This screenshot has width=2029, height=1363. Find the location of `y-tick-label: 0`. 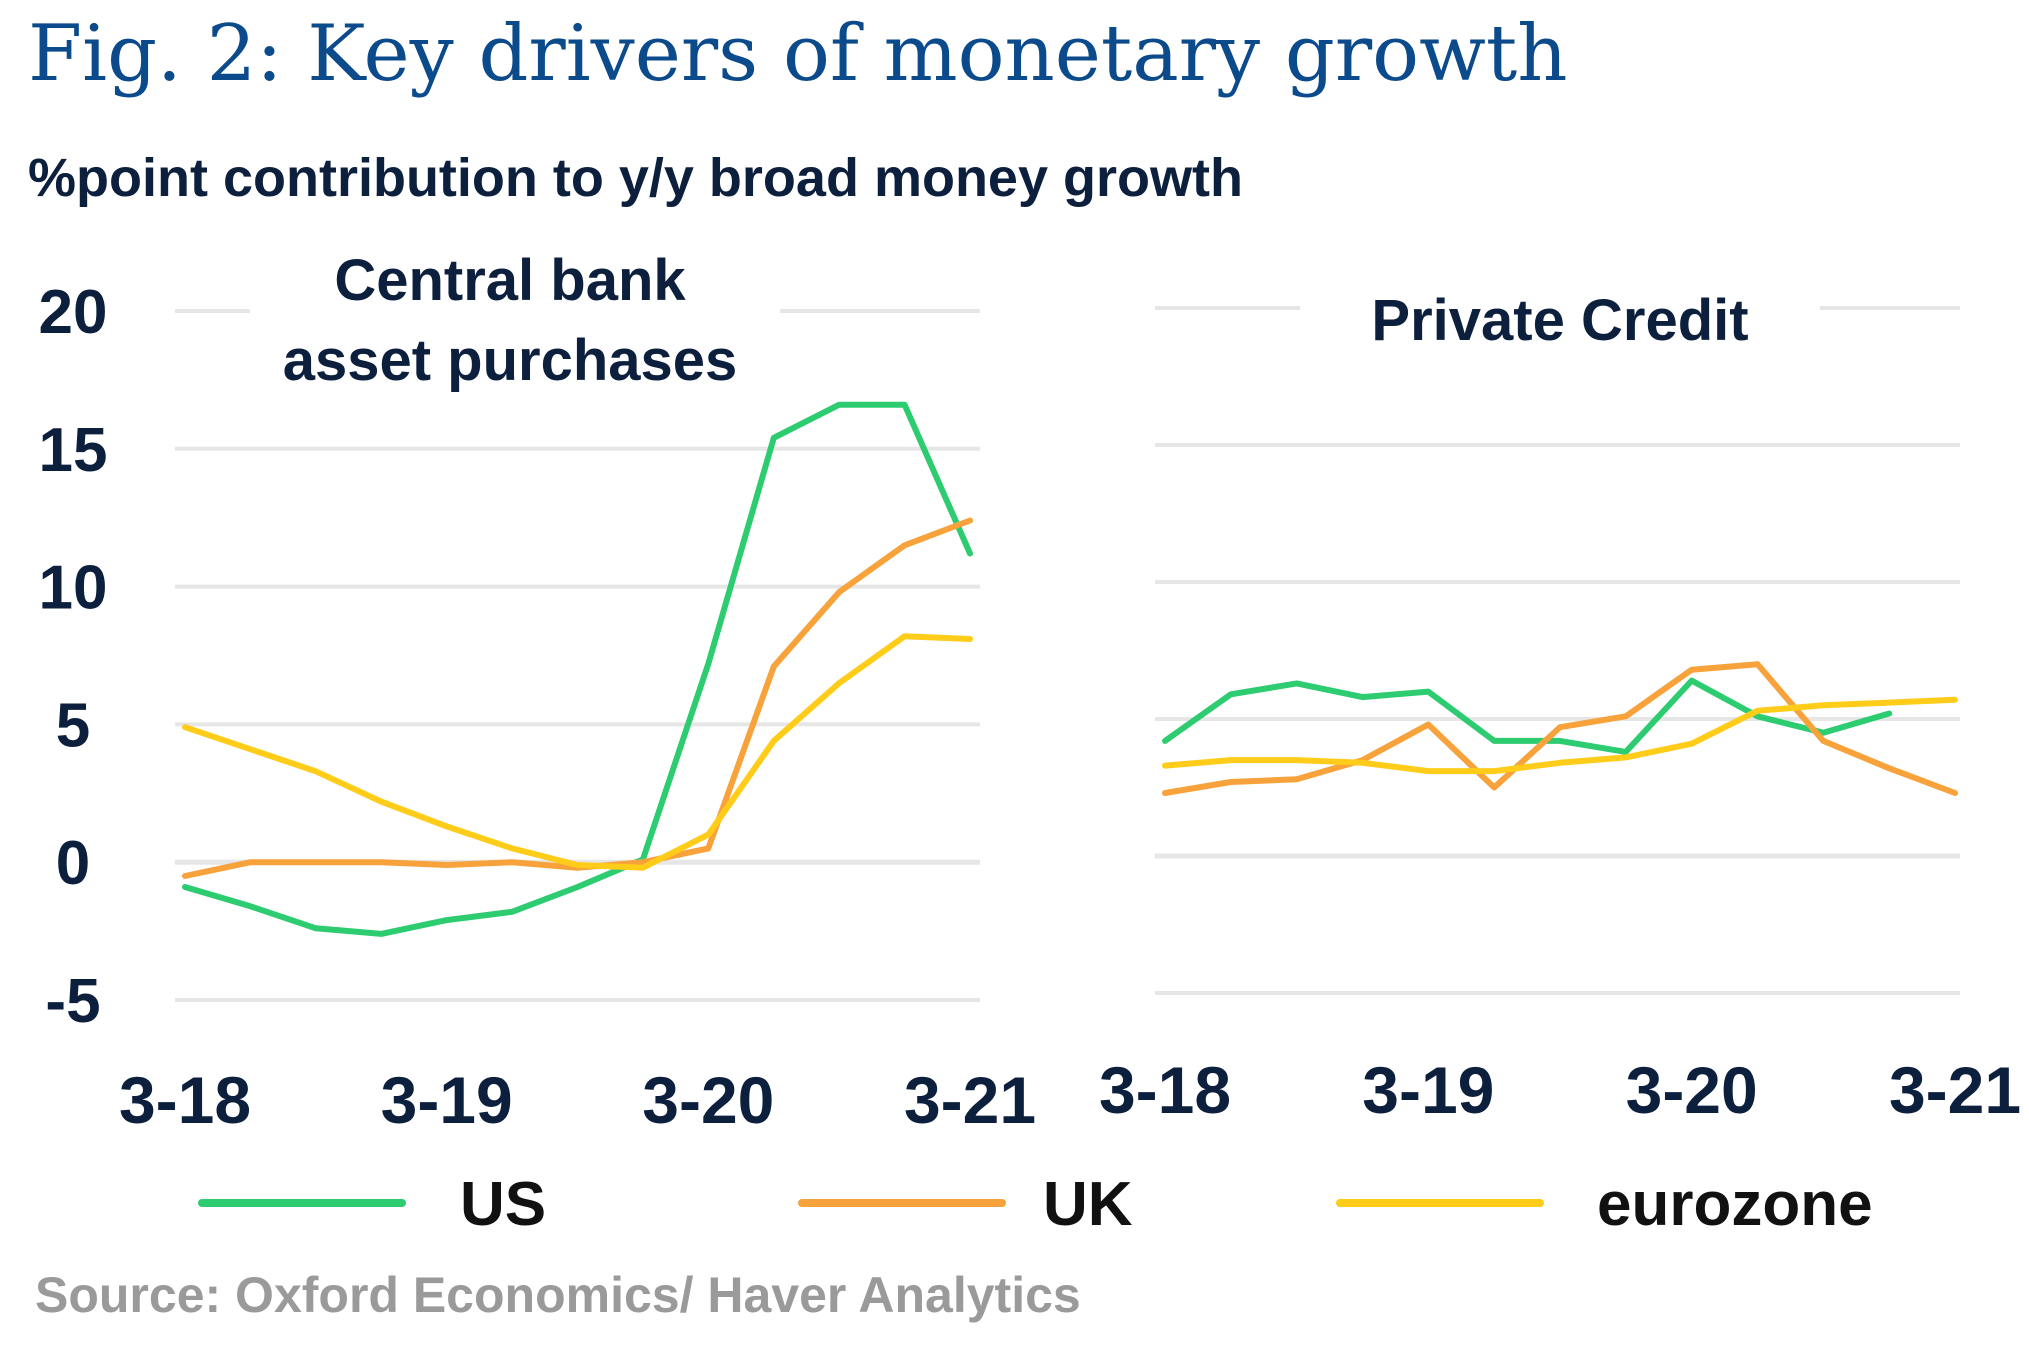

y-tick-label: 0 is located at coordinates (73, 863).